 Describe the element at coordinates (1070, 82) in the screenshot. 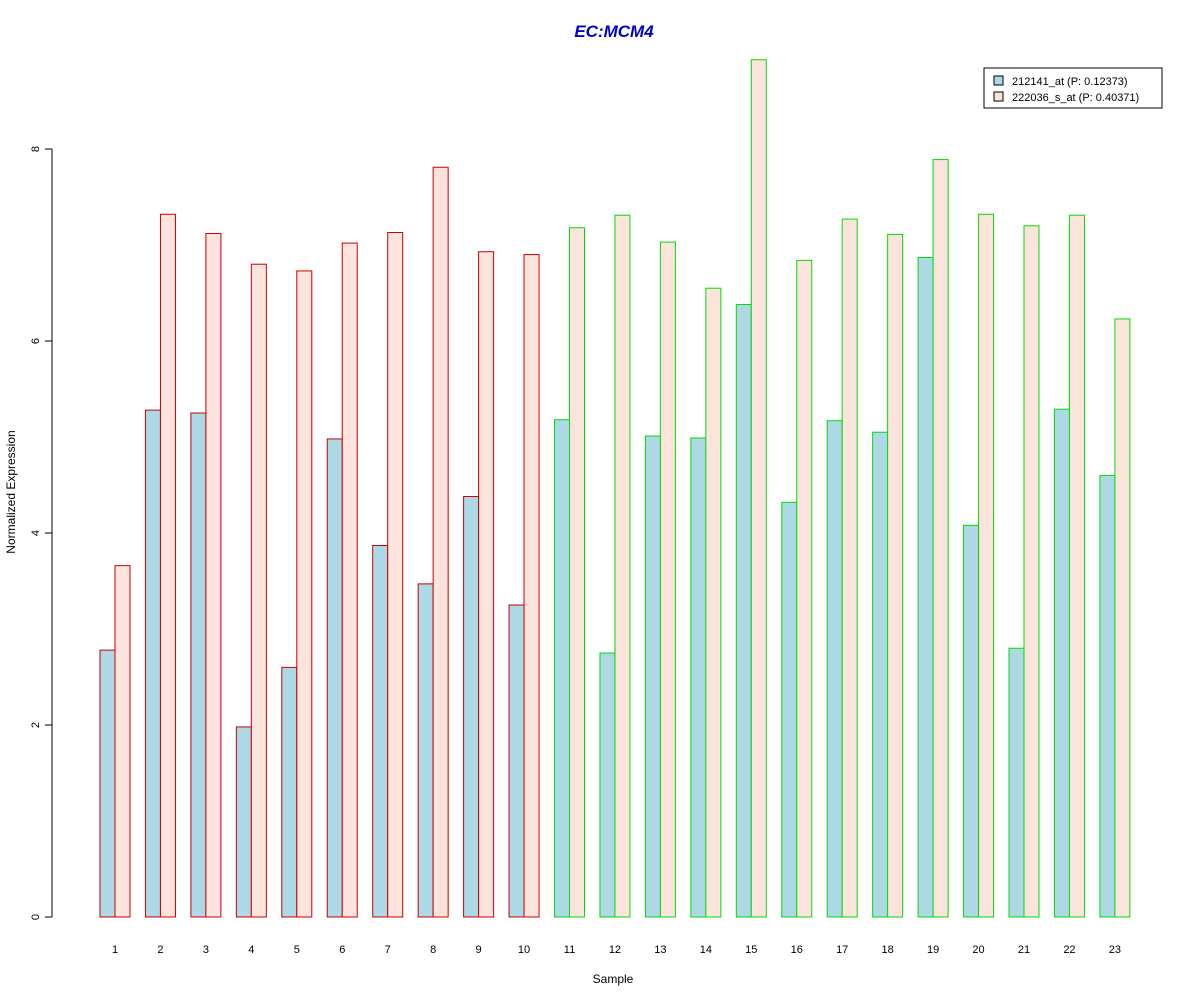

I see `legend-label-series-1: 212141_at (P: 0.12373)` at that location.